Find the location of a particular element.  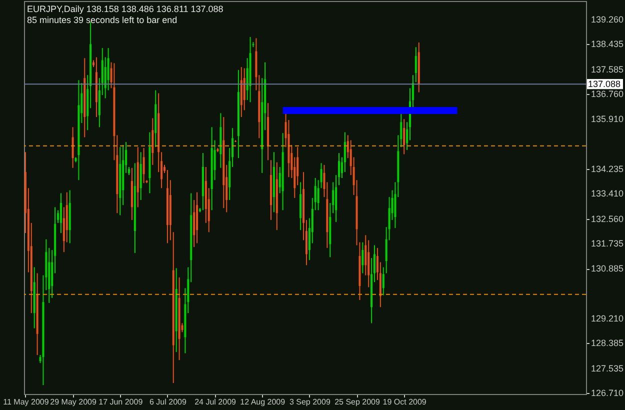

x-tick-label: 24 Jul 2009 is located at coordinates (215, 402).